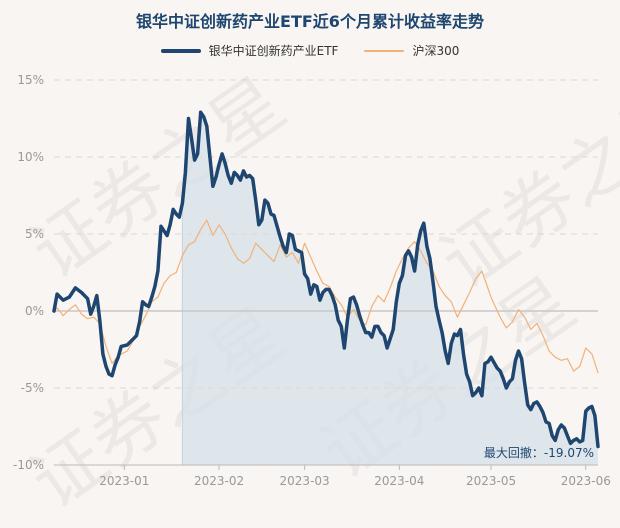 This screenshot has width=620, height=528. What do you see at coordinates (491, 481) in the screenshot?
I see `x-tick-label: 2023-05` at bounding box center [491, 481].